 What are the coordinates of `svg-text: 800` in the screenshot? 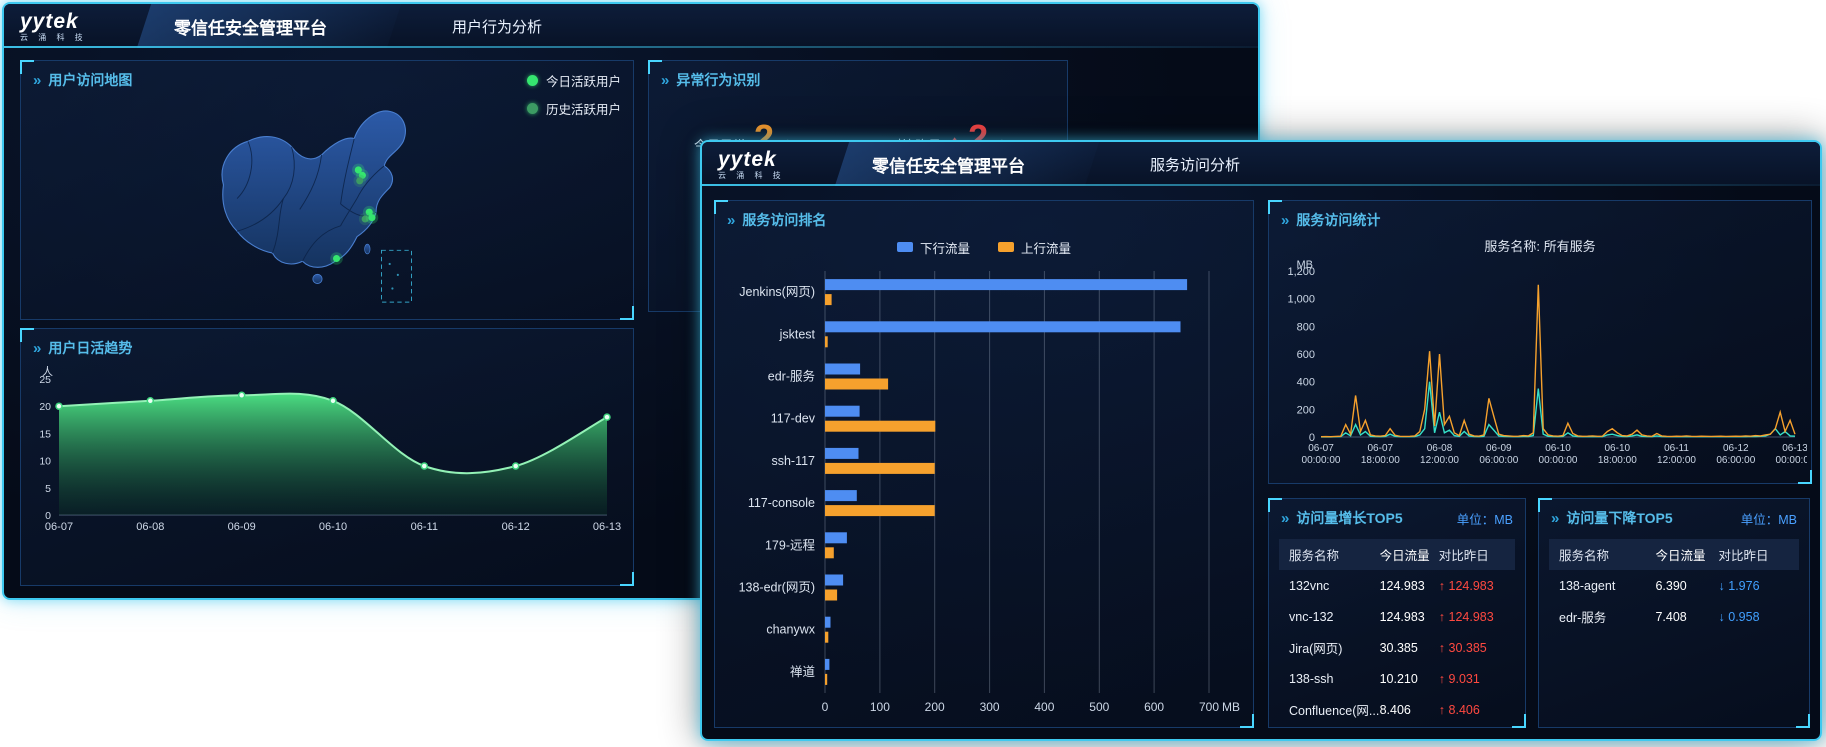 It's located at (1306, 327).